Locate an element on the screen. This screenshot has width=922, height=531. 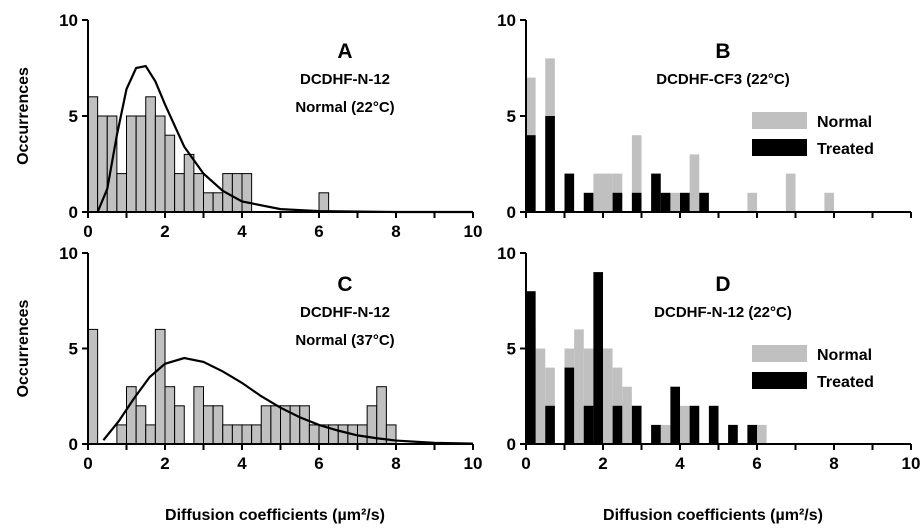
y-tick-label-a-2: 10 is located at coordinates (68, 20).